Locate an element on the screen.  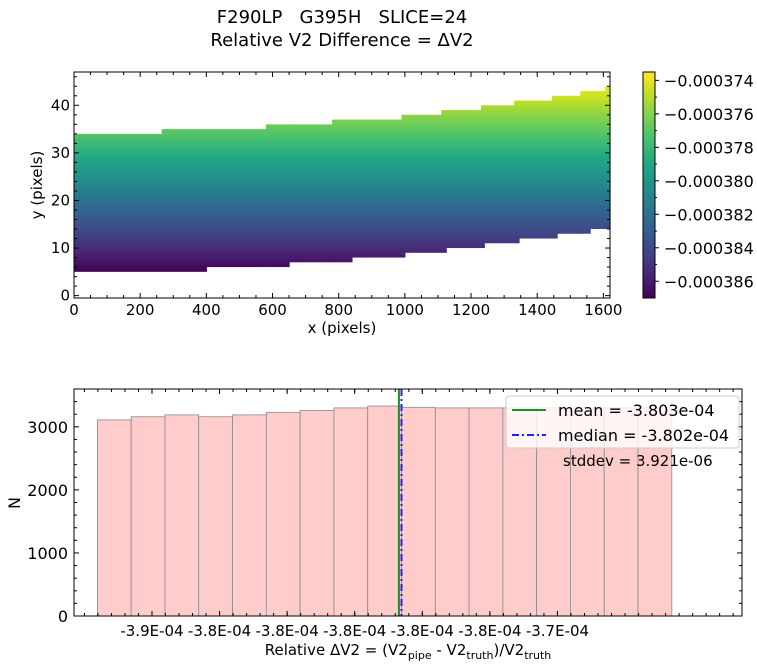
heatmap-y-tick-label: 0 is located at coordinates (65, 296).